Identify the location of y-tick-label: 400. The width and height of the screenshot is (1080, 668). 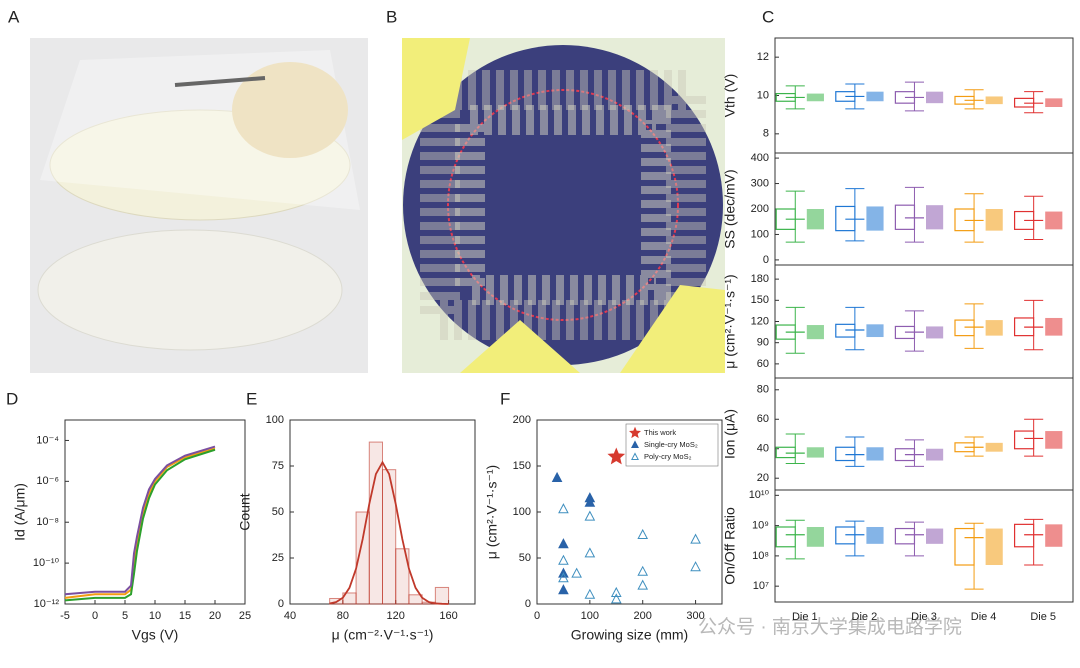
(760, 158).